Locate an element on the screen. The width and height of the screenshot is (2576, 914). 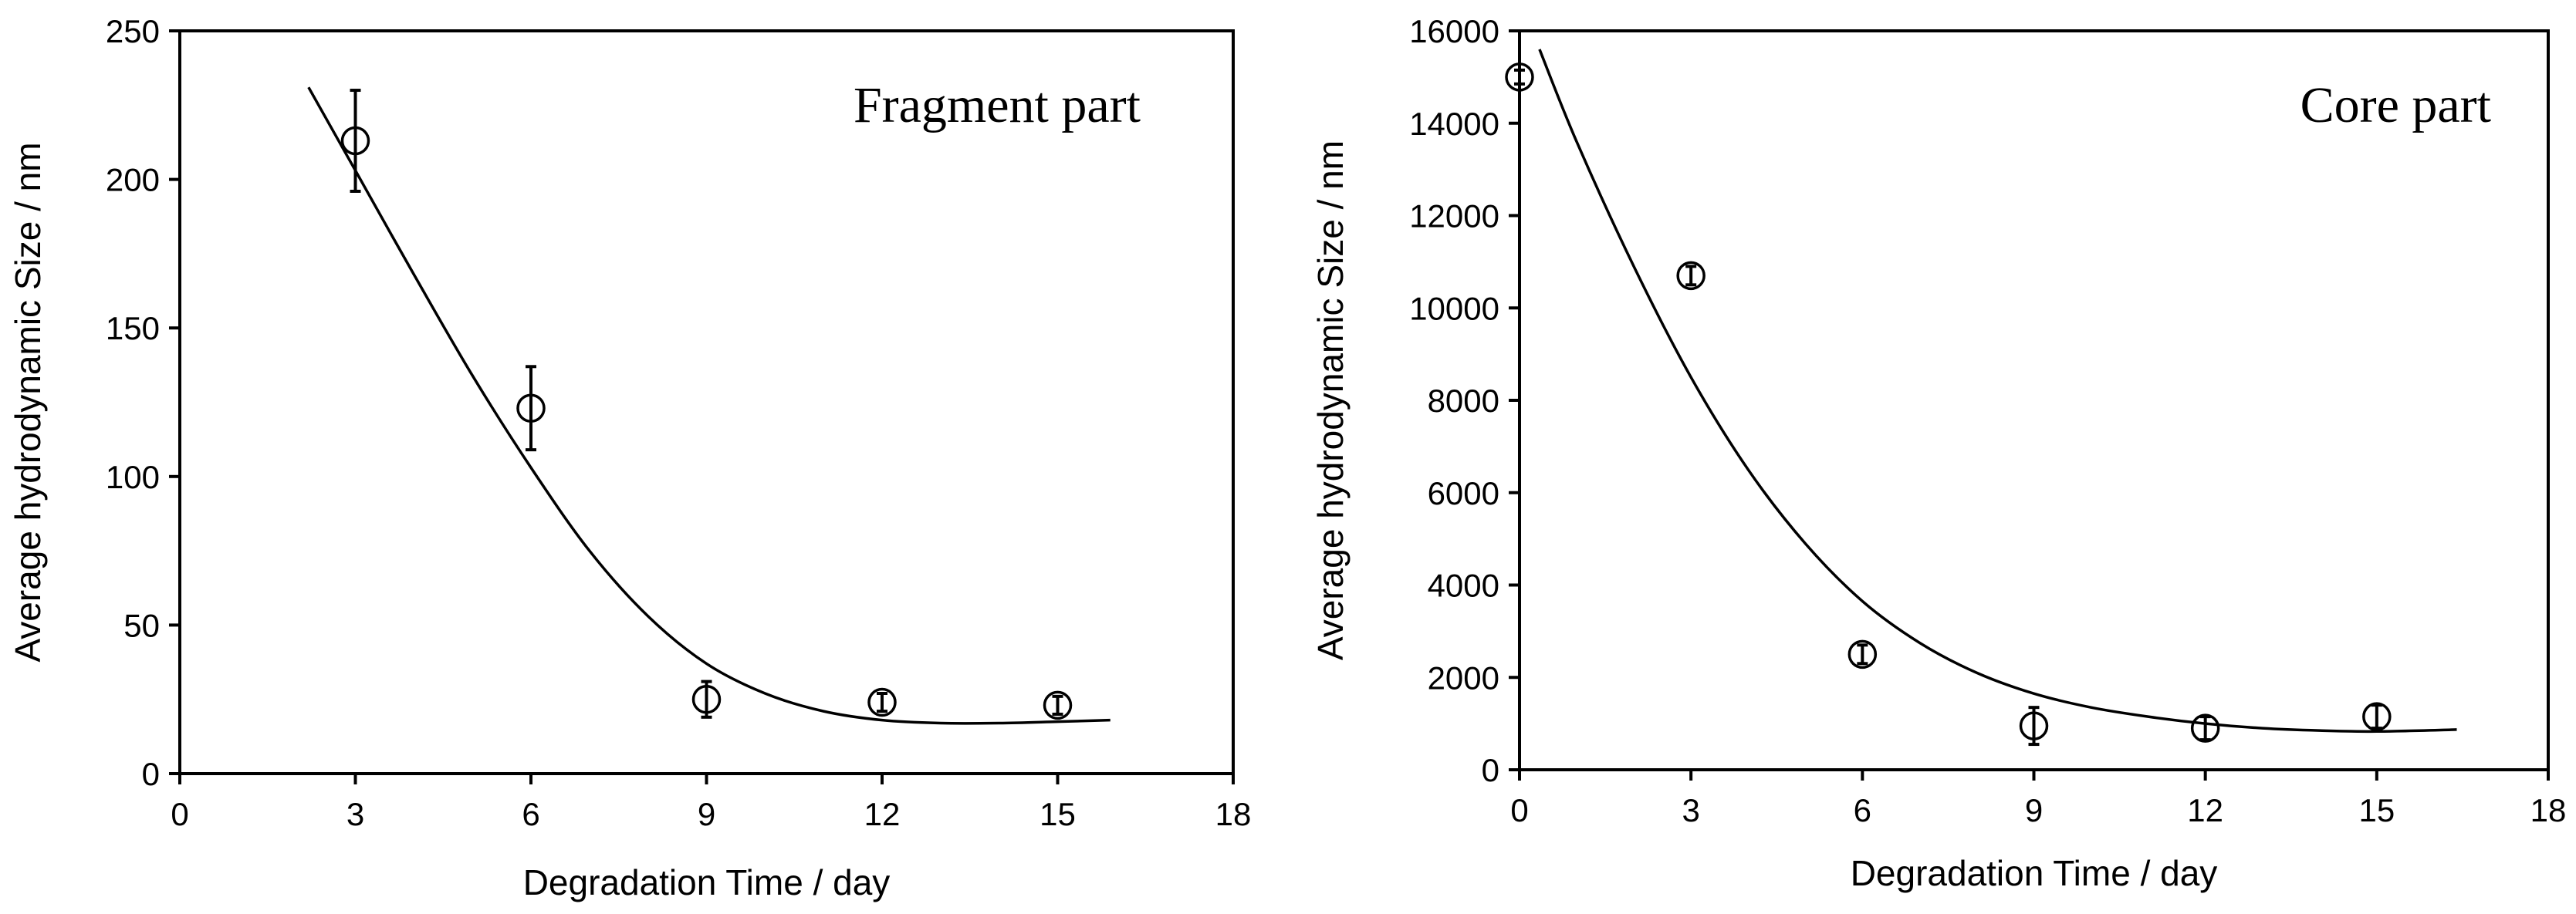
y-tick-label: 8000 is located at coordinates (1463, 401).